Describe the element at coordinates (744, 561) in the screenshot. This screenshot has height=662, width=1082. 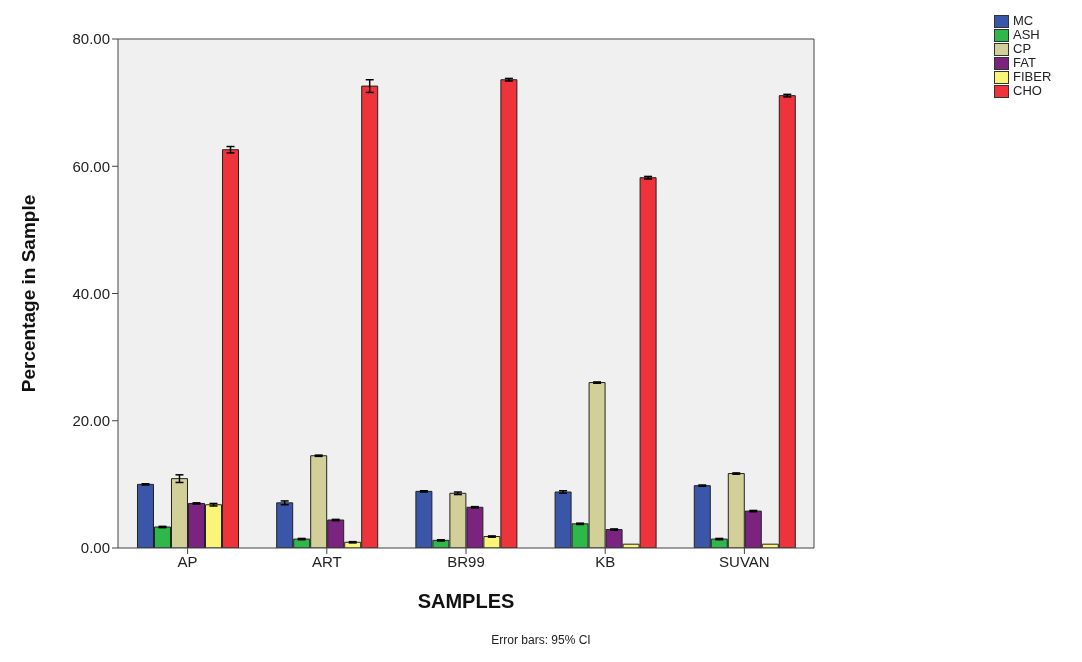
I see `x-tick-label: SUVAN` at that location.